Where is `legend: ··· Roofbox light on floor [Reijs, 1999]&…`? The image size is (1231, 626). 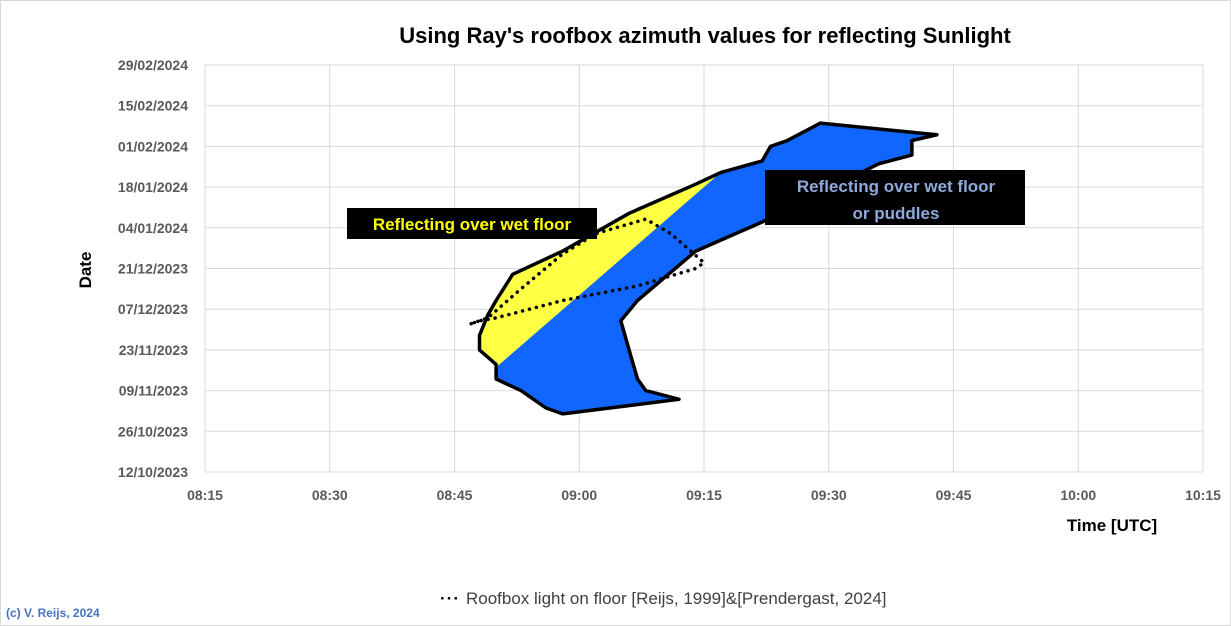 legend: ··· Roofbox light on floor [Reijs, 1999]&… is located at coordinates (663, 599).